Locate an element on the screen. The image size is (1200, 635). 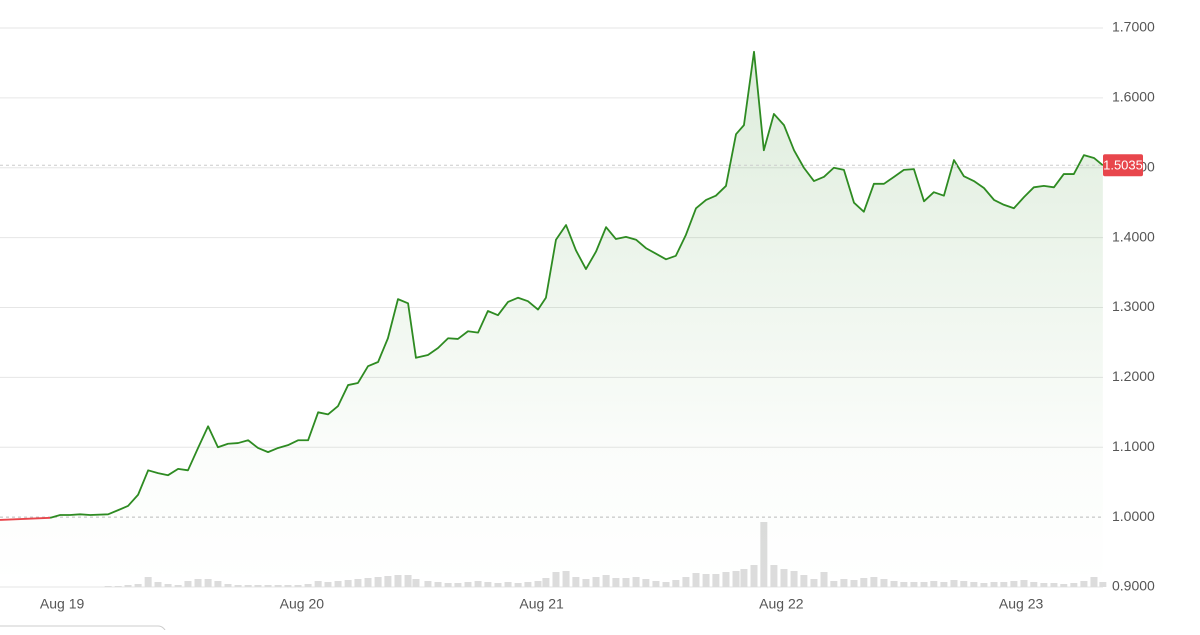
y-tick-label: 0.9000 is located at coordinates (1133, 586).